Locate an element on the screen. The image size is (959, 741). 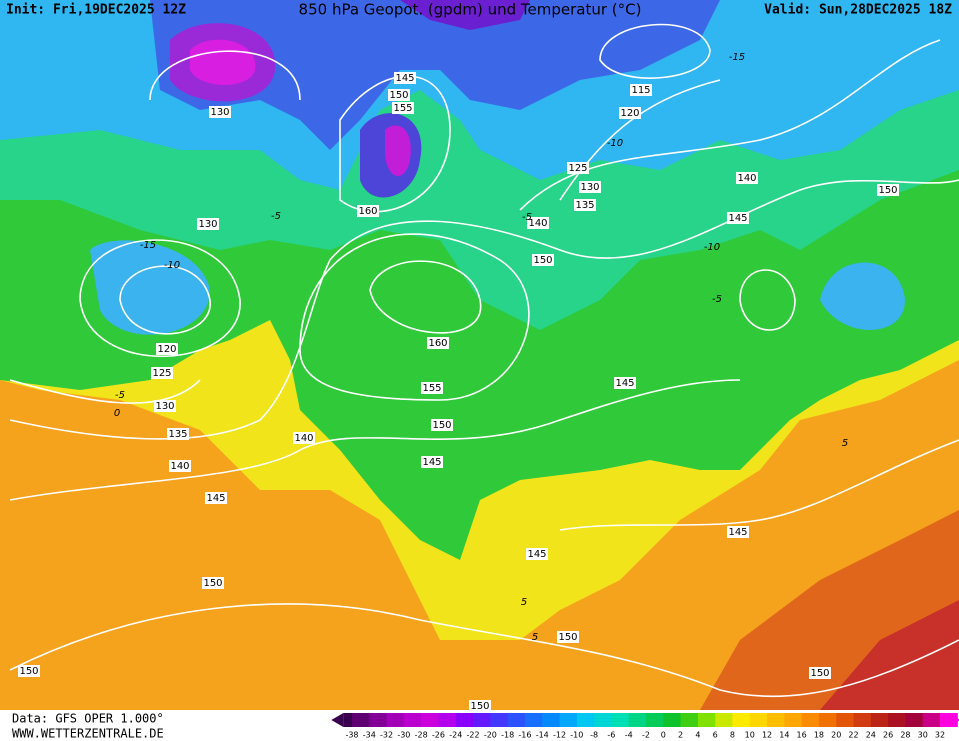
legend-label: -10 is located at coordinates (576, 735).